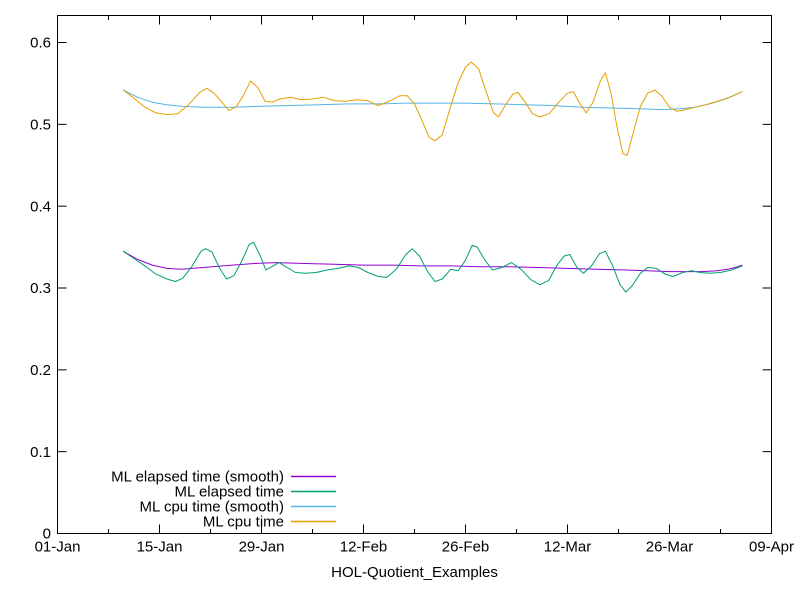 The image size is (800, 600). Describe the element at coordinates (40, 288) in the screenshot. I see `y-tick-label: 0.3` at that location.